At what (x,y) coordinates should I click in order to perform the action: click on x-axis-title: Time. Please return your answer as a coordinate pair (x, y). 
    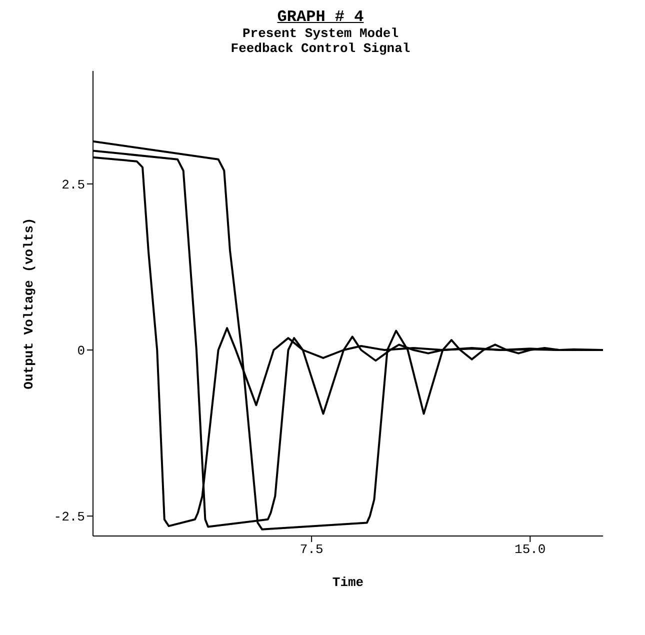
    Looking at the image, I should click on (348, 582).